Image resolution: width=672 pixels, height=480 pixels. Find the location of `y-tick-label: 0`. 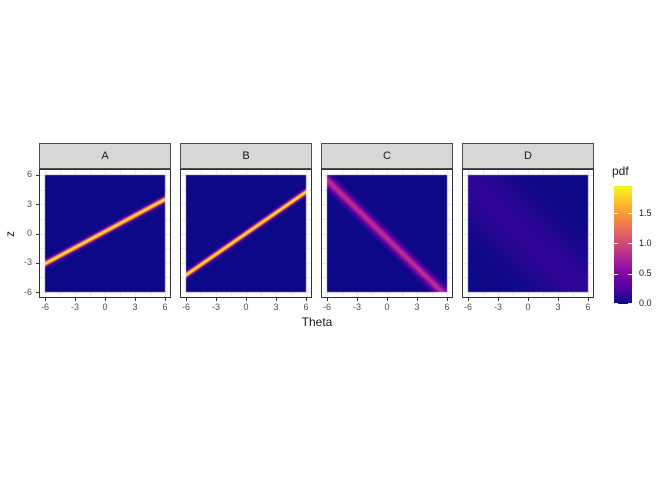

y-tick-label: 0 is located at coordinates (29, 233).